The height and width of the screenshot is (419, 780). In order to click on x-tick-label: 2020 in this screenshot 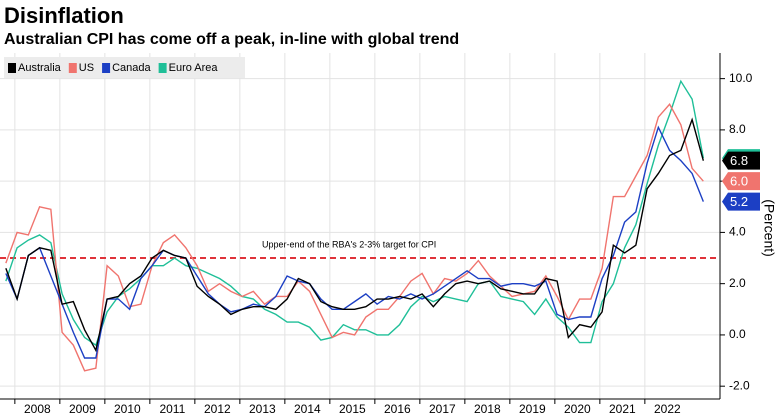, I will do `click(577, 409)`.